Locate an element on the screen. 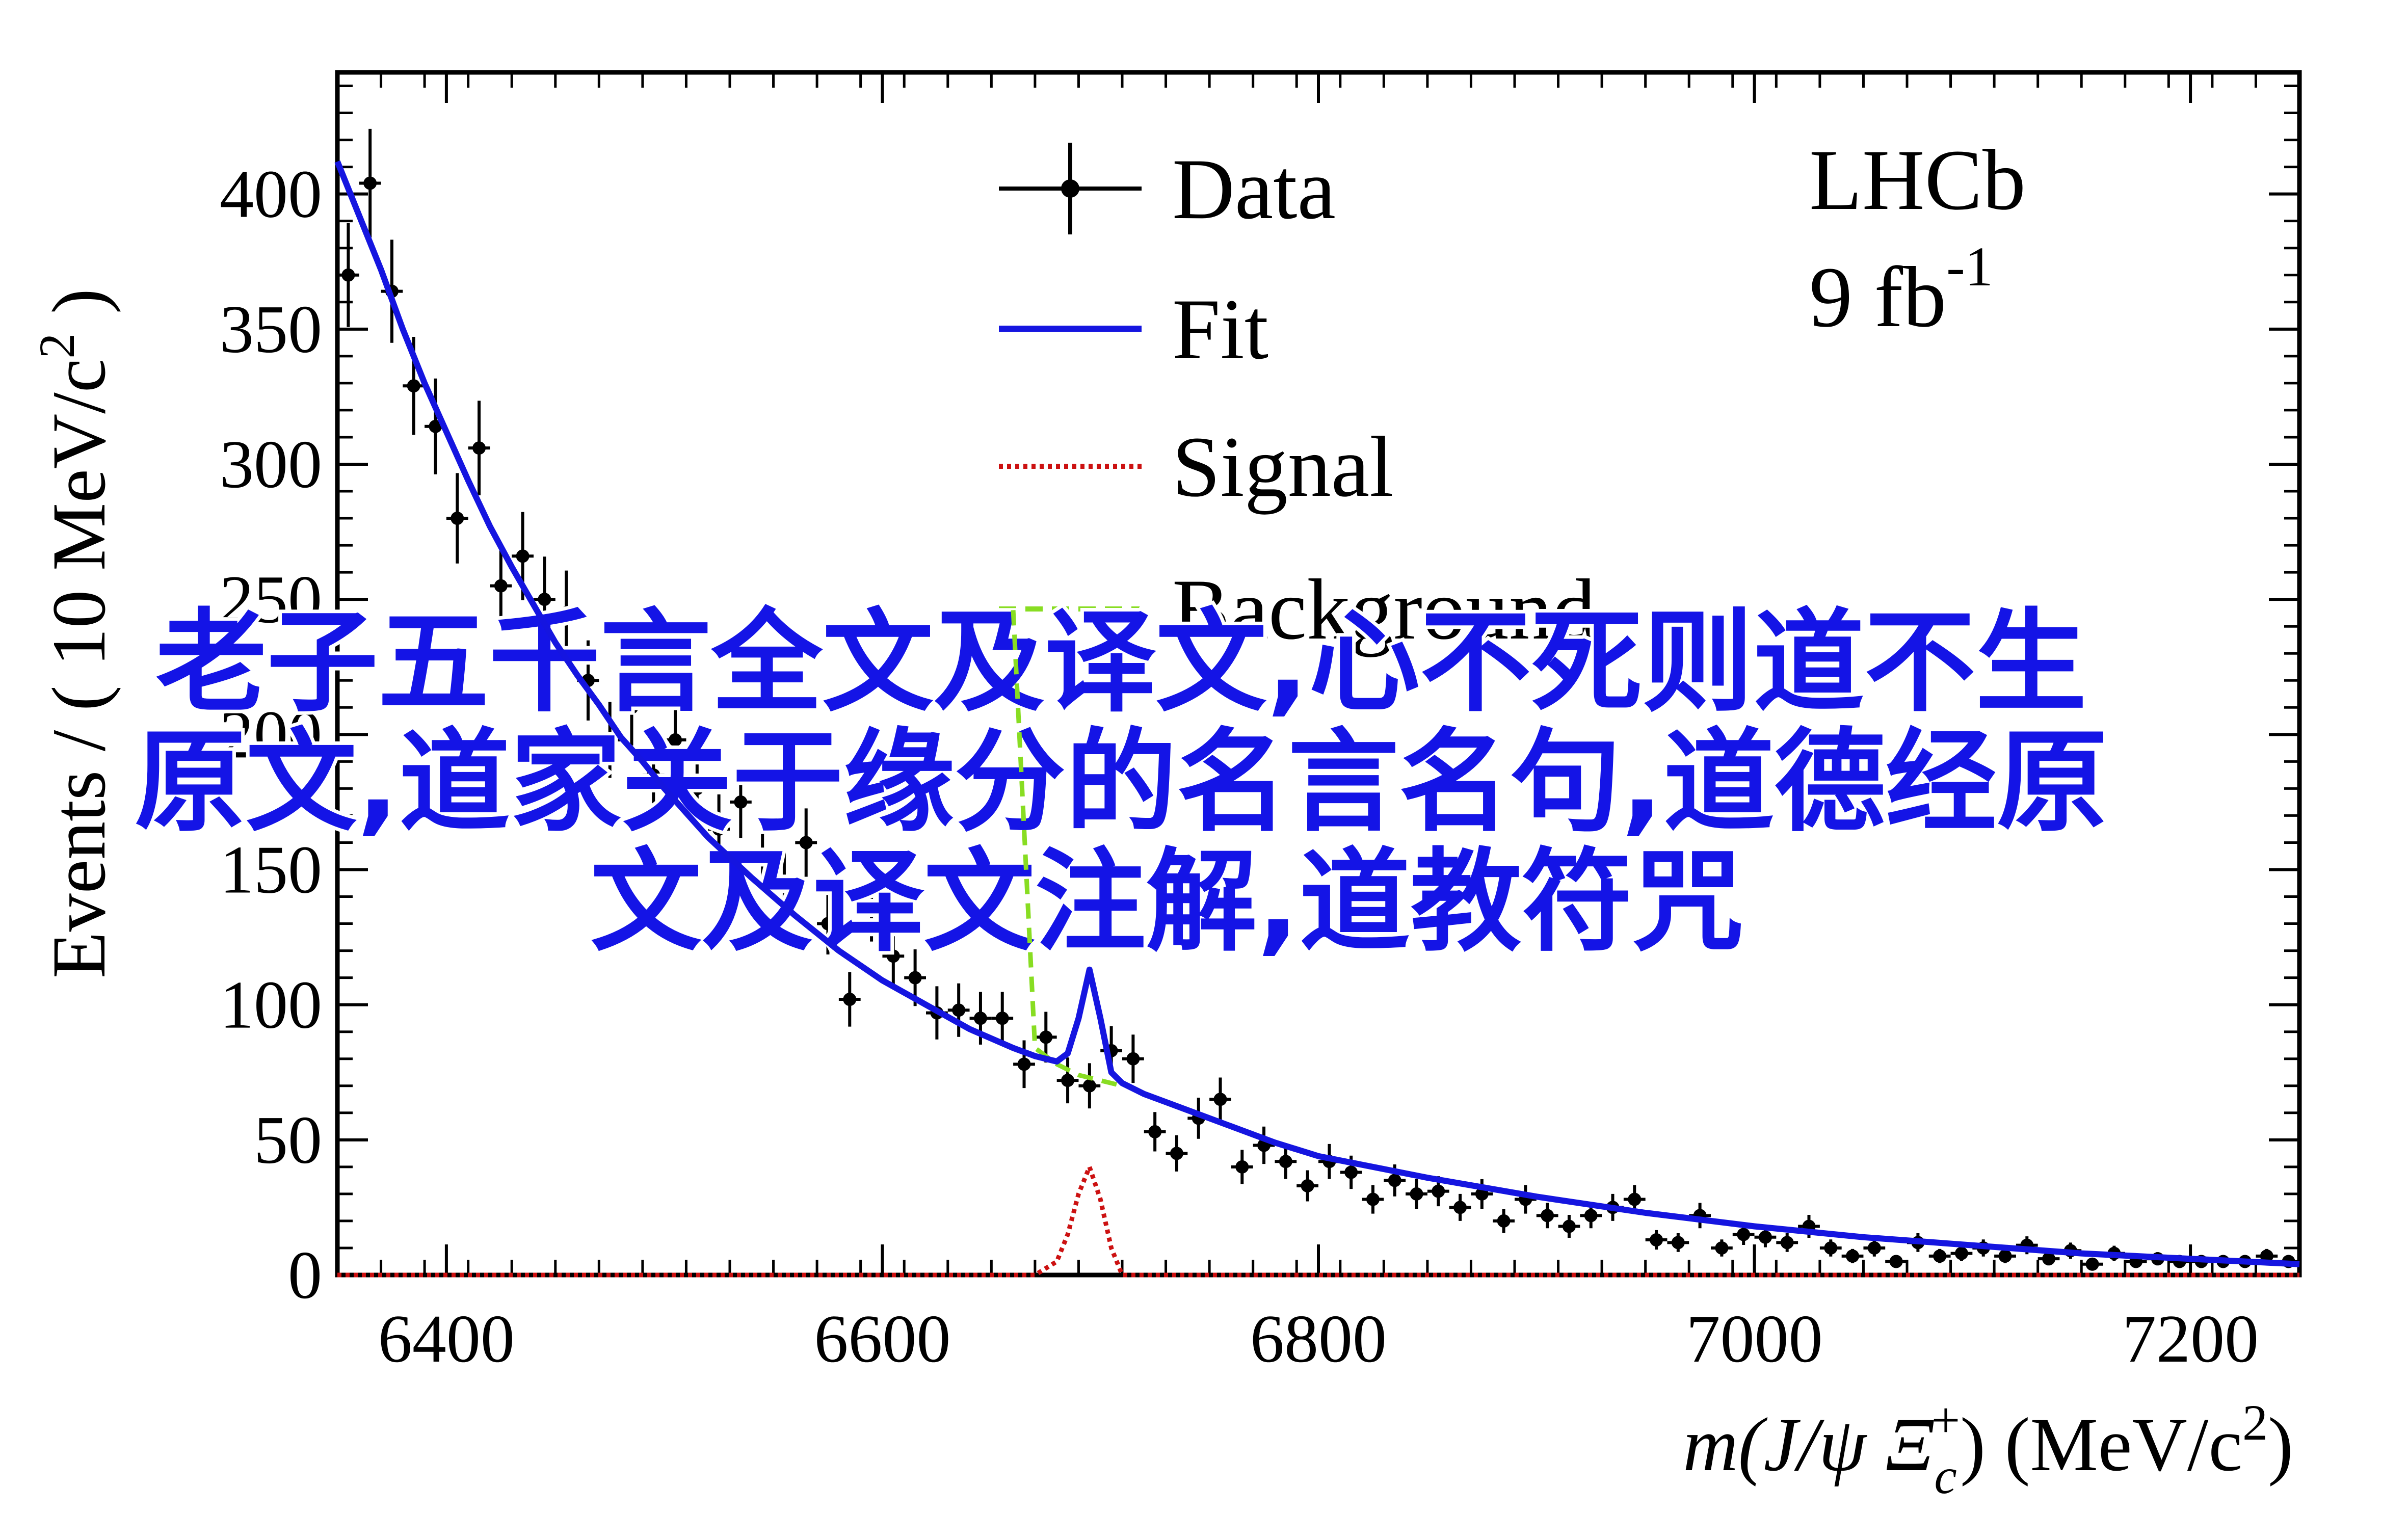 This screenshot has height=1514, width=2408. x-axis-label: m(J/ψ Ξc+) (MeV/c2) is located at coordinates (1988, 1448).